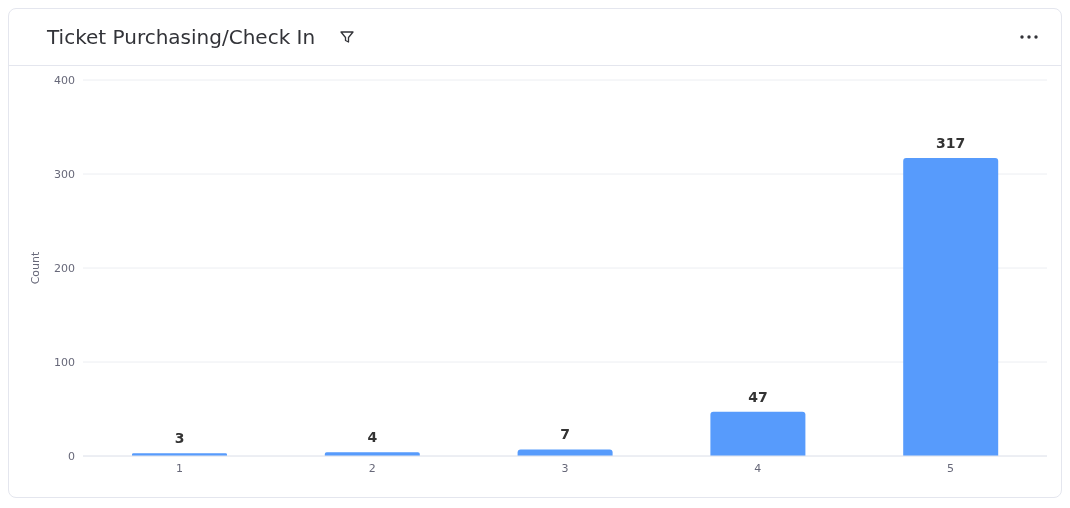 The height and width of the screenshot is (508, 1070). Describe the element at coordinates (179, 438) in the screenshot. I see `data-label: 3` at that location.